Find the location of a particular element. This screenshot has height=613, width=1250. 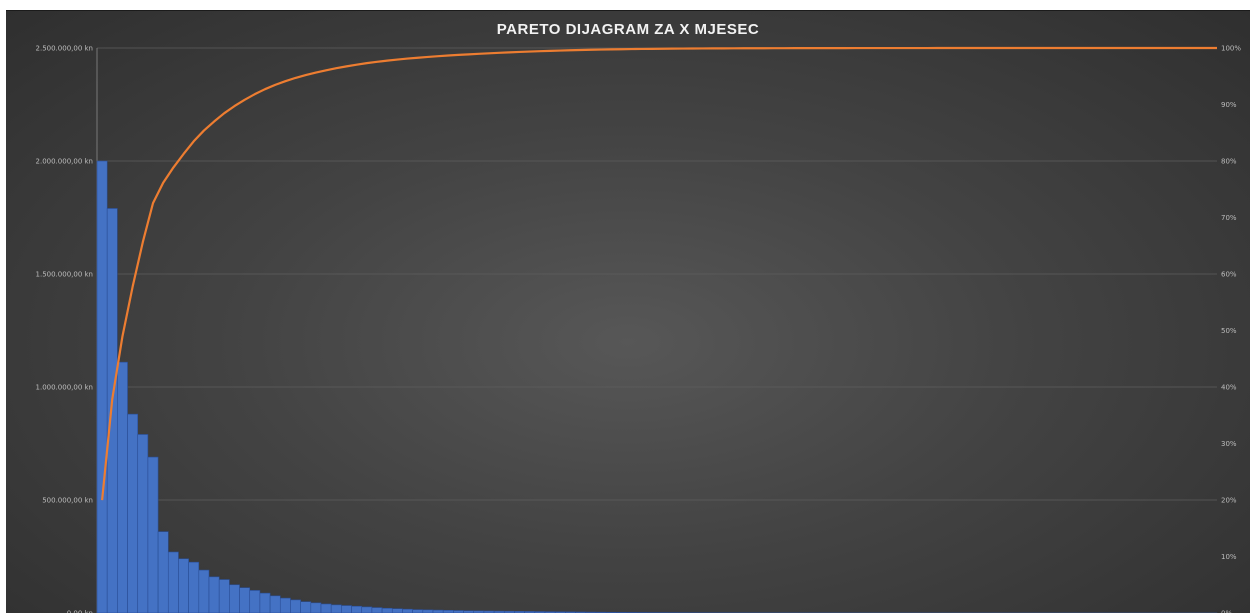

y2-tick-label: 10% is located at coordinates (1229, 557).